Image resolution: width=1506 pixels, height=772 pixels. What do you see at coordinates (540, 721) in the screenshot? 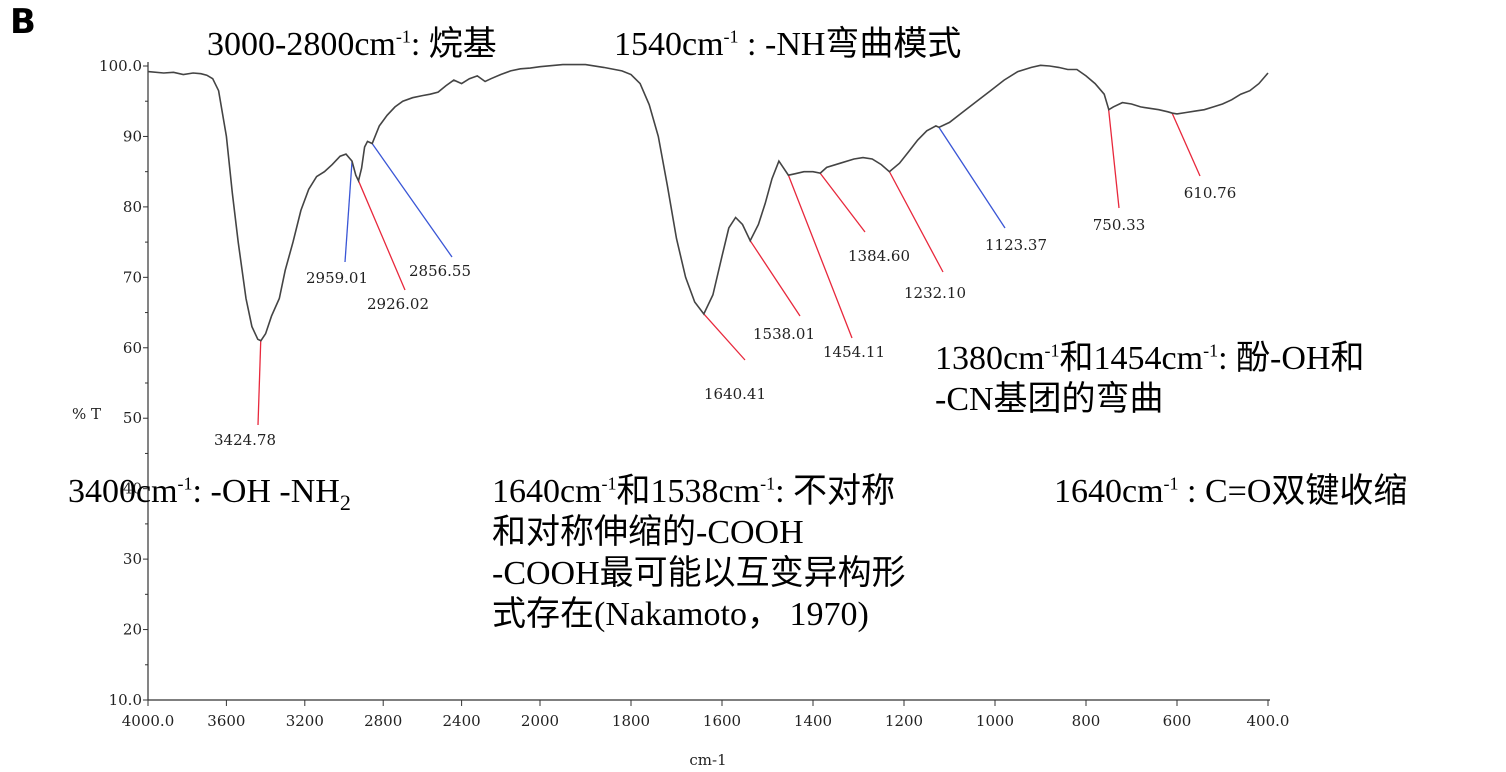
I see `x-tick-label: 2000` at bounding box center [540, 721].